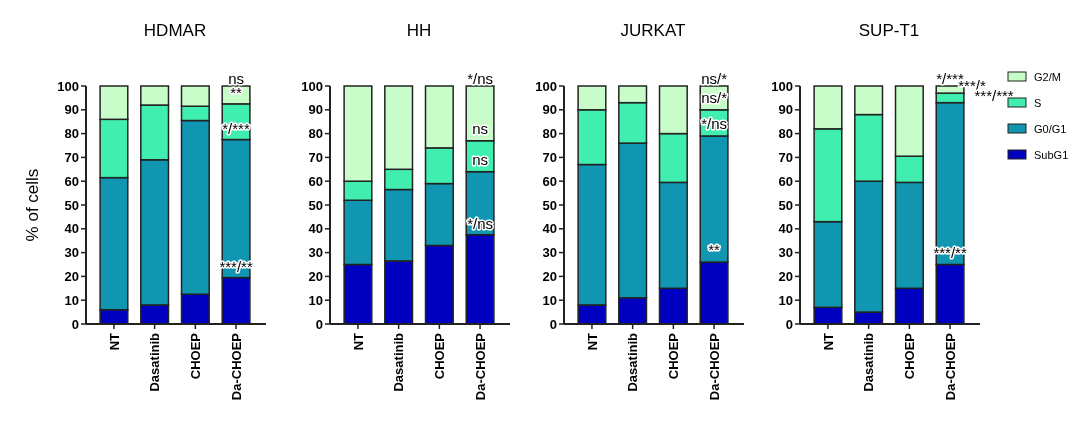 The width and height of the screenshot is (1092, 429). Describe the element at coordinates (1038, 103) in the screenshot. I see `legend-label: S` at that location.